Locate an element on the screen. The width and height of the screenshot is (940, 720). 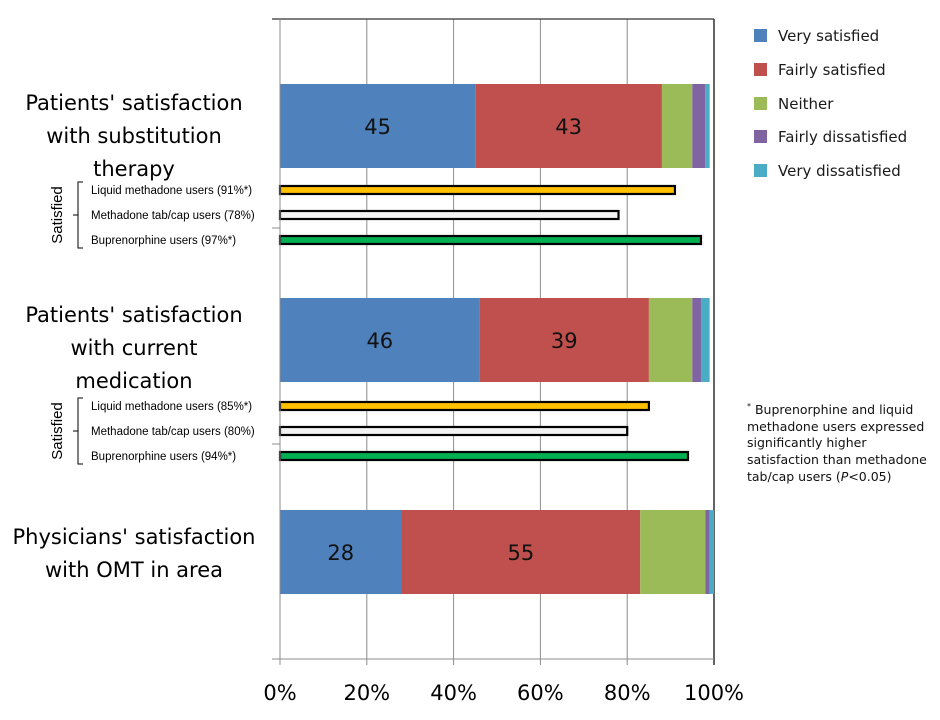
satisfied-bar-label: Methadone tab/cap users (80%) is located at coordinates (173, 432).